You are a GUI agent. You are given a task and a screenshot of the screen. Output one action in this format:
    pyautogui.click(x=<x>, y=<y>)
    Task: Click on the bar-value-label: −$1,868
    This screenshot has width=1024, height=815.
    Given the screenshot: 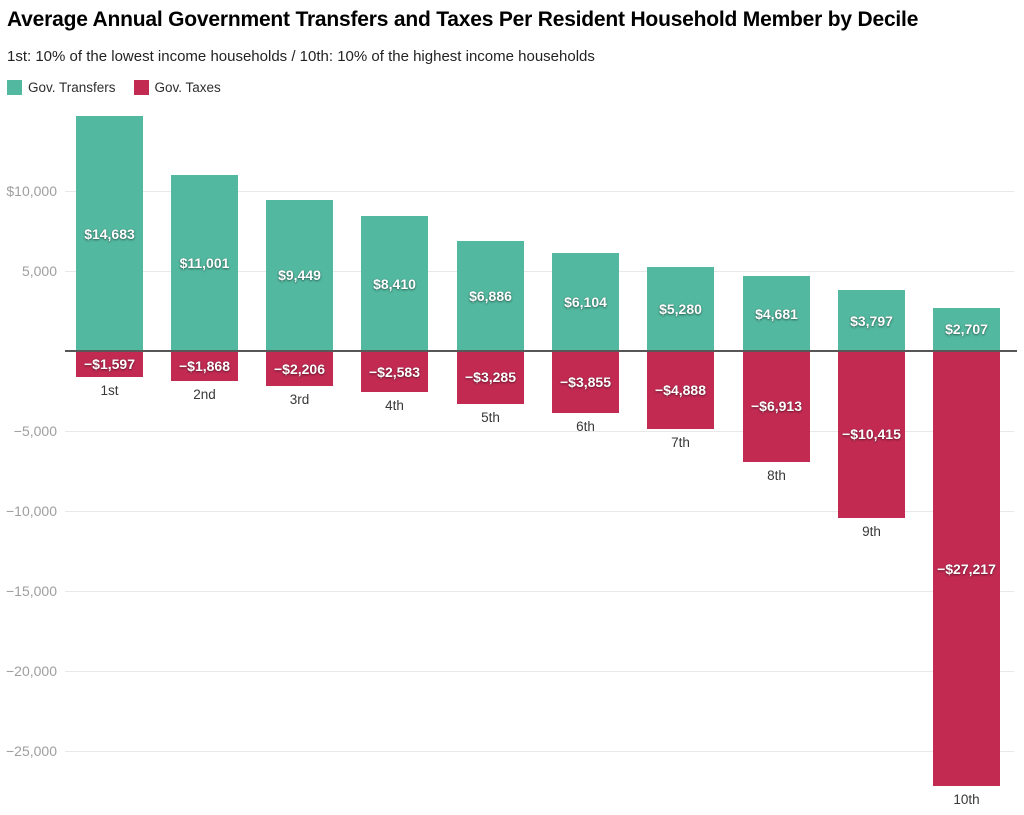 What is the action you would take?
    pyautogui.click(x=204, y=365)
    